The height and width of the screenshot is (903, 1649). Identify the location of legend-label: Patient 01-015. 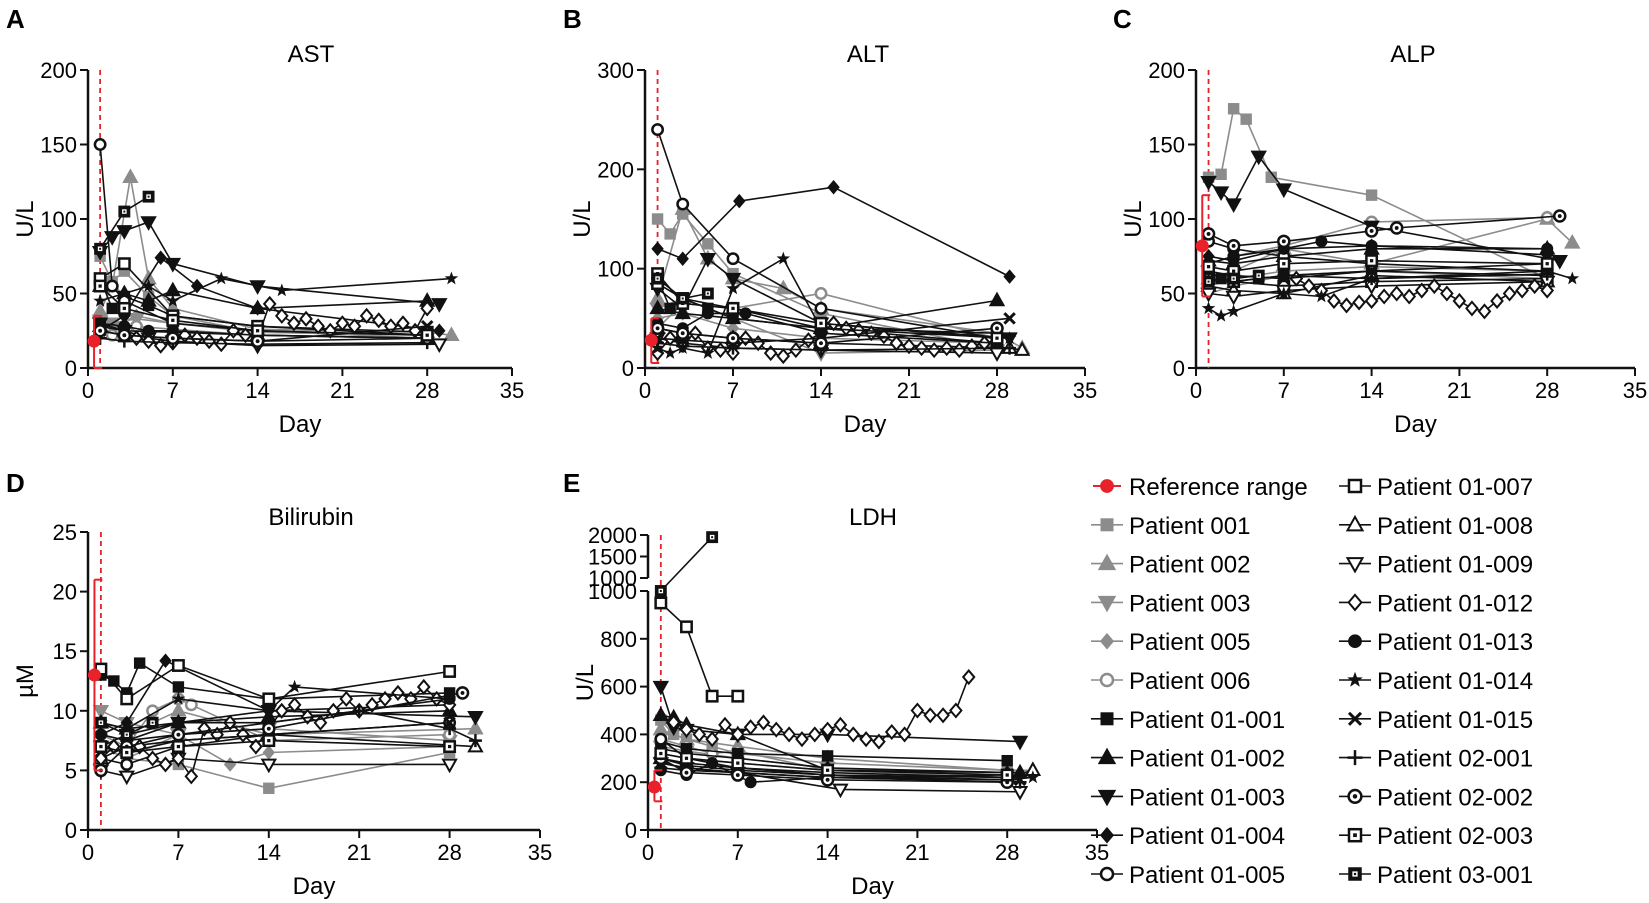
(1455, 720).